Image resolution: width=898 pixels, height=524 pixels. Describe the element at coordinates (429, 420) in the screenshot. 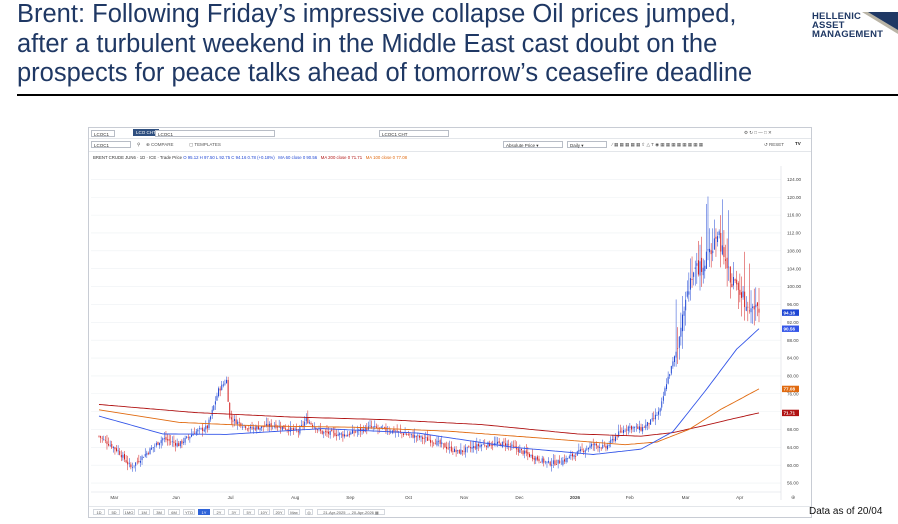

I see `ma200-line` at that location.